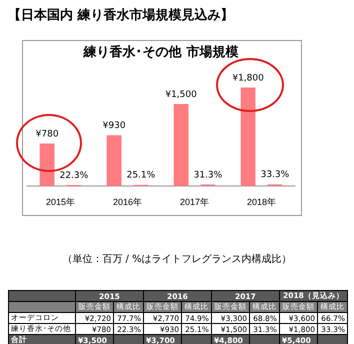  Describe the element at coordinates (121, 15) in the screenshot. I see `text: 【日本国内 練り香水市場規模見込み】` at that location.